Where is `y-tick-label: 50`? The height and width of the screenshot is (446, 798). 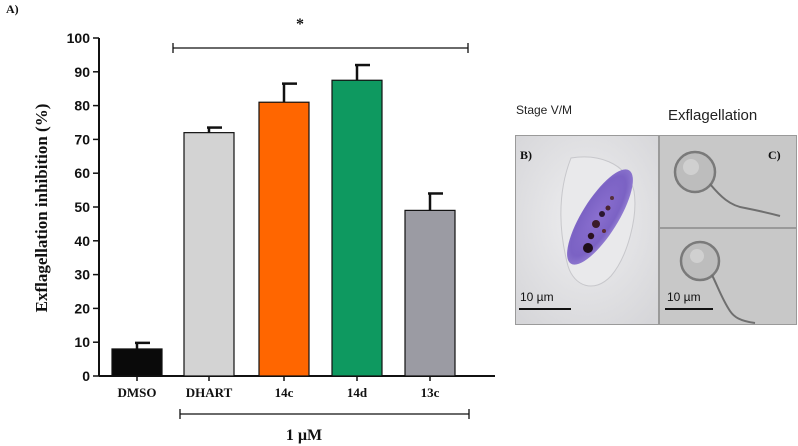 y-tick-label: 50 is located at coordinates (82, 207).